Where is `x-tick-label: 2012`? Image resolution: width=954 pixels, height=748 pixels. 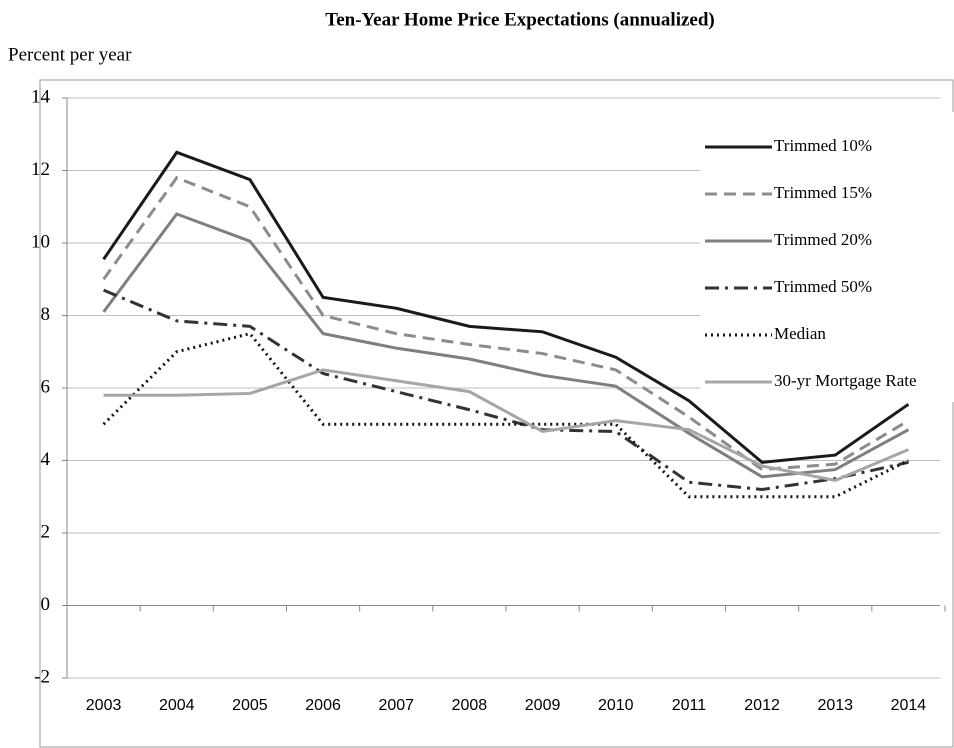 x-tick-label: 2012 is located at coordinates (762, 705).